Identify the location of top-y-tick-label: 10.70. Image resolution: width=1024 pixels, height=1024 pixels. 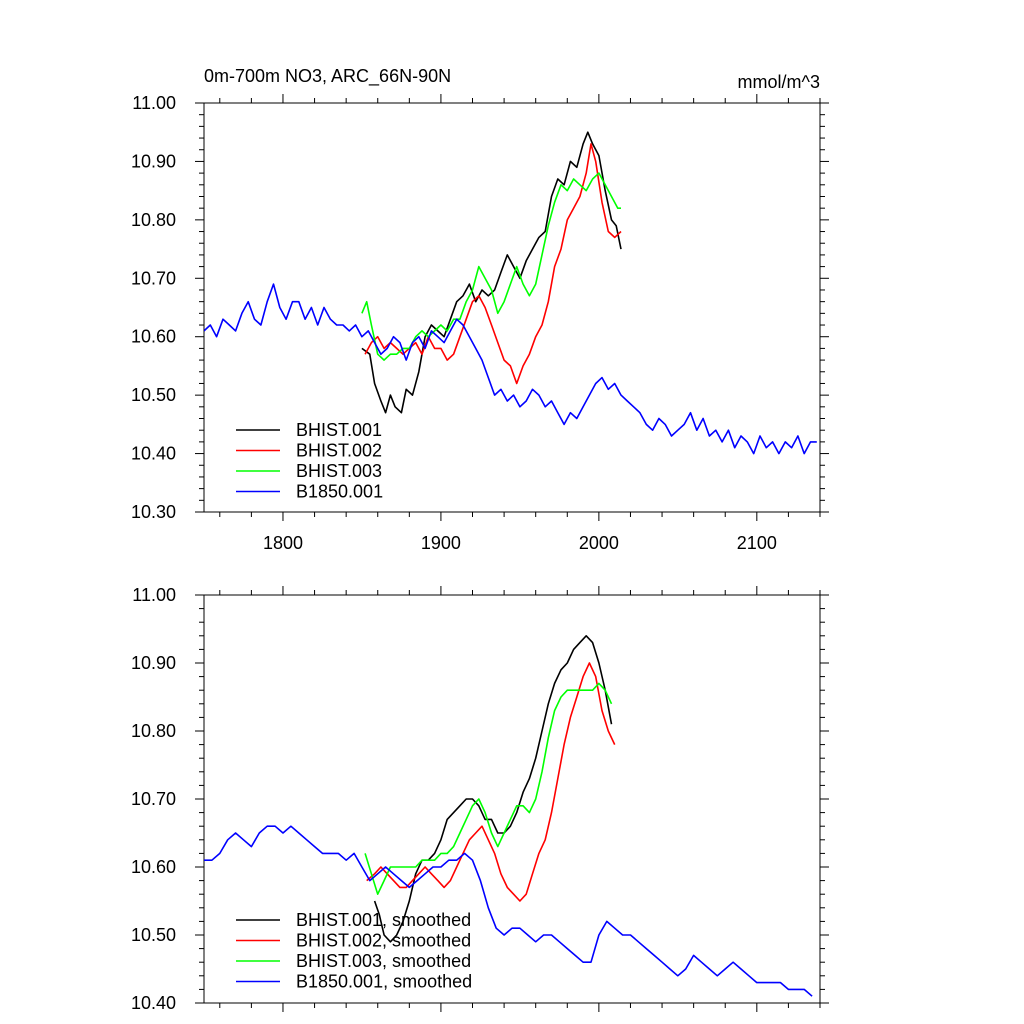
(153, 278).